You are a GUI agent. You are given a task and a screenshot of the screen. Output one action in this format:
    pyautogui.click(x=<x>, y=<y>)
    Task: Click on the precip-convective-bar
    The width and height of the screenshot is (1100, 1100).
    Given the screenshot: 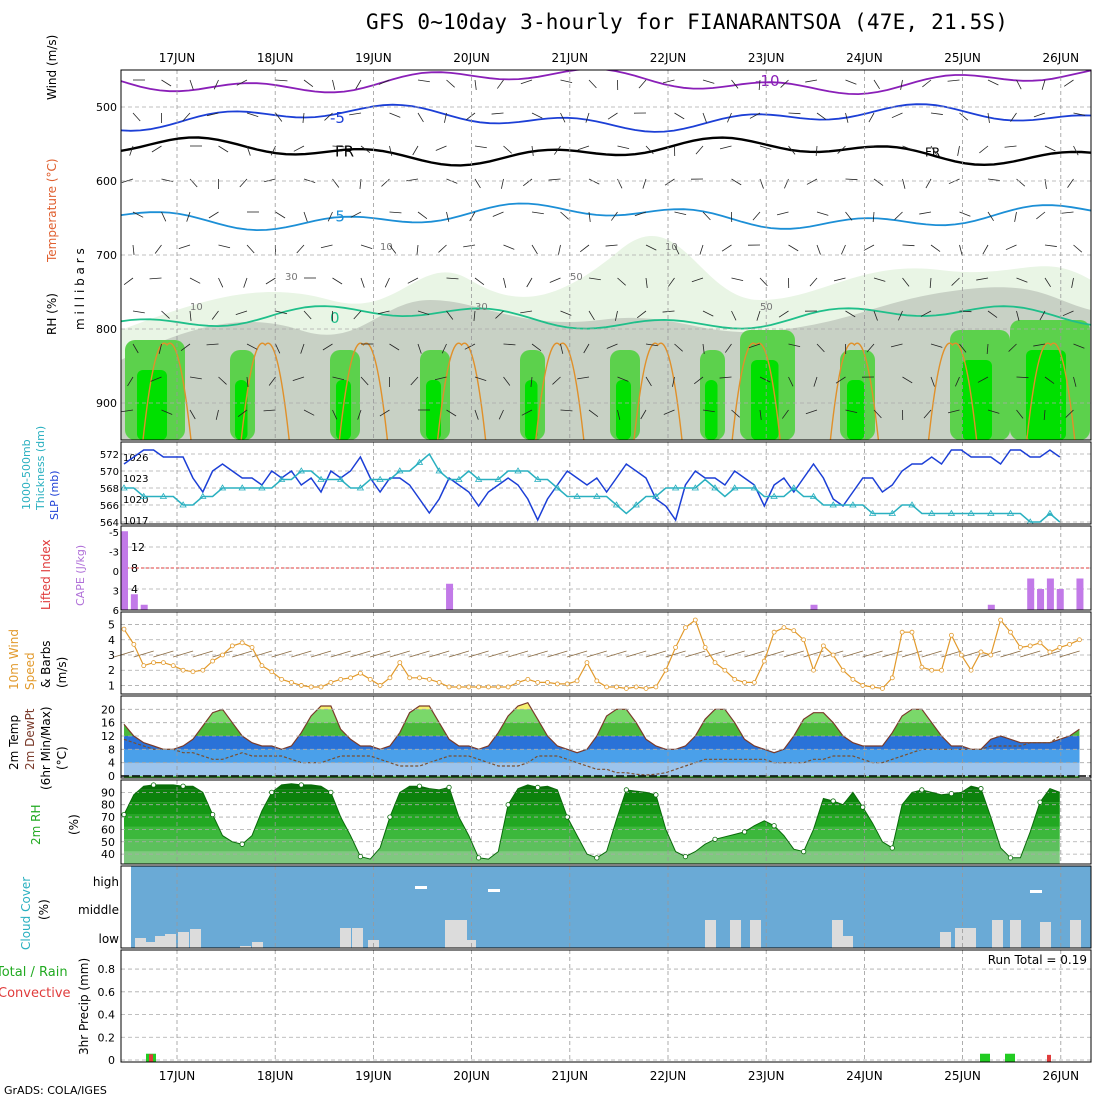 What is the action you would take?
    pyautogui.click(x=151, y=1058)
    